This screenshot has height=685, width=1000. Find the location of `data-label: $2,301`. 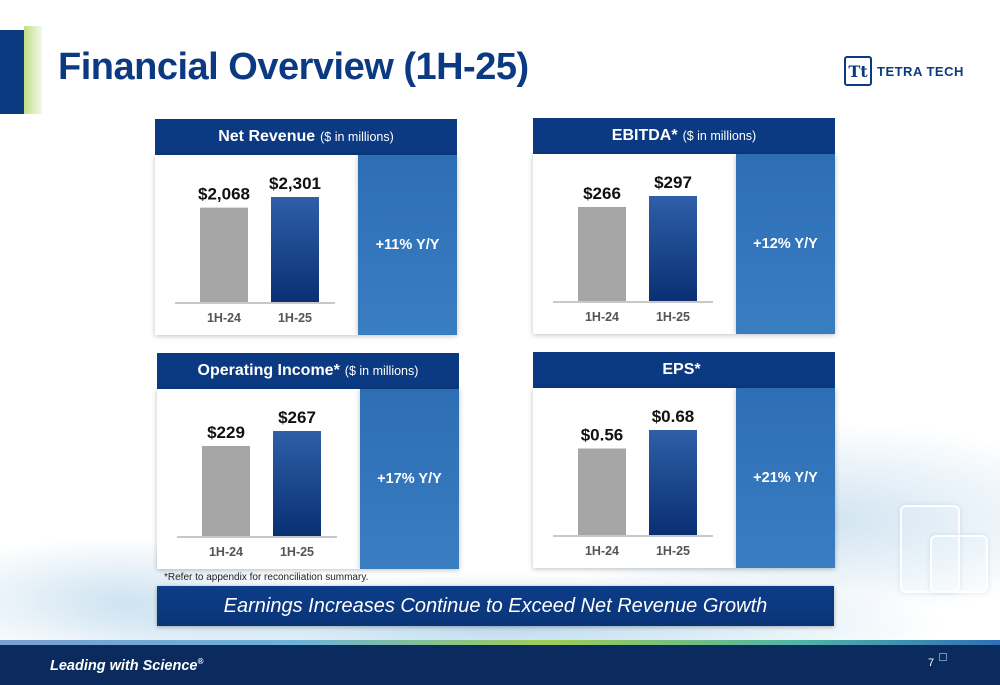

data-label: $2,301 is located at coordinates (295, 183).